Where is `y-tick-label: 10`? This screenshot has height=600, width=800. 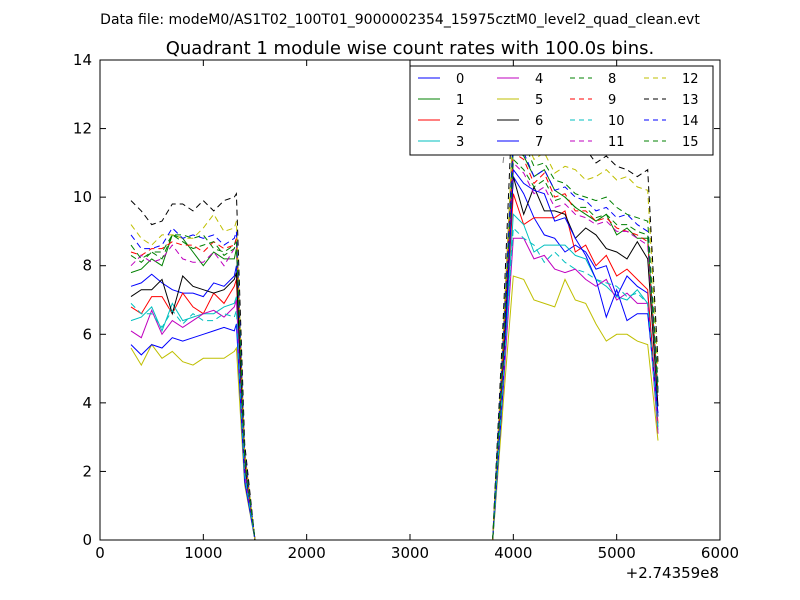
y-tick-label: 10 is located at coordinates (82, 197).